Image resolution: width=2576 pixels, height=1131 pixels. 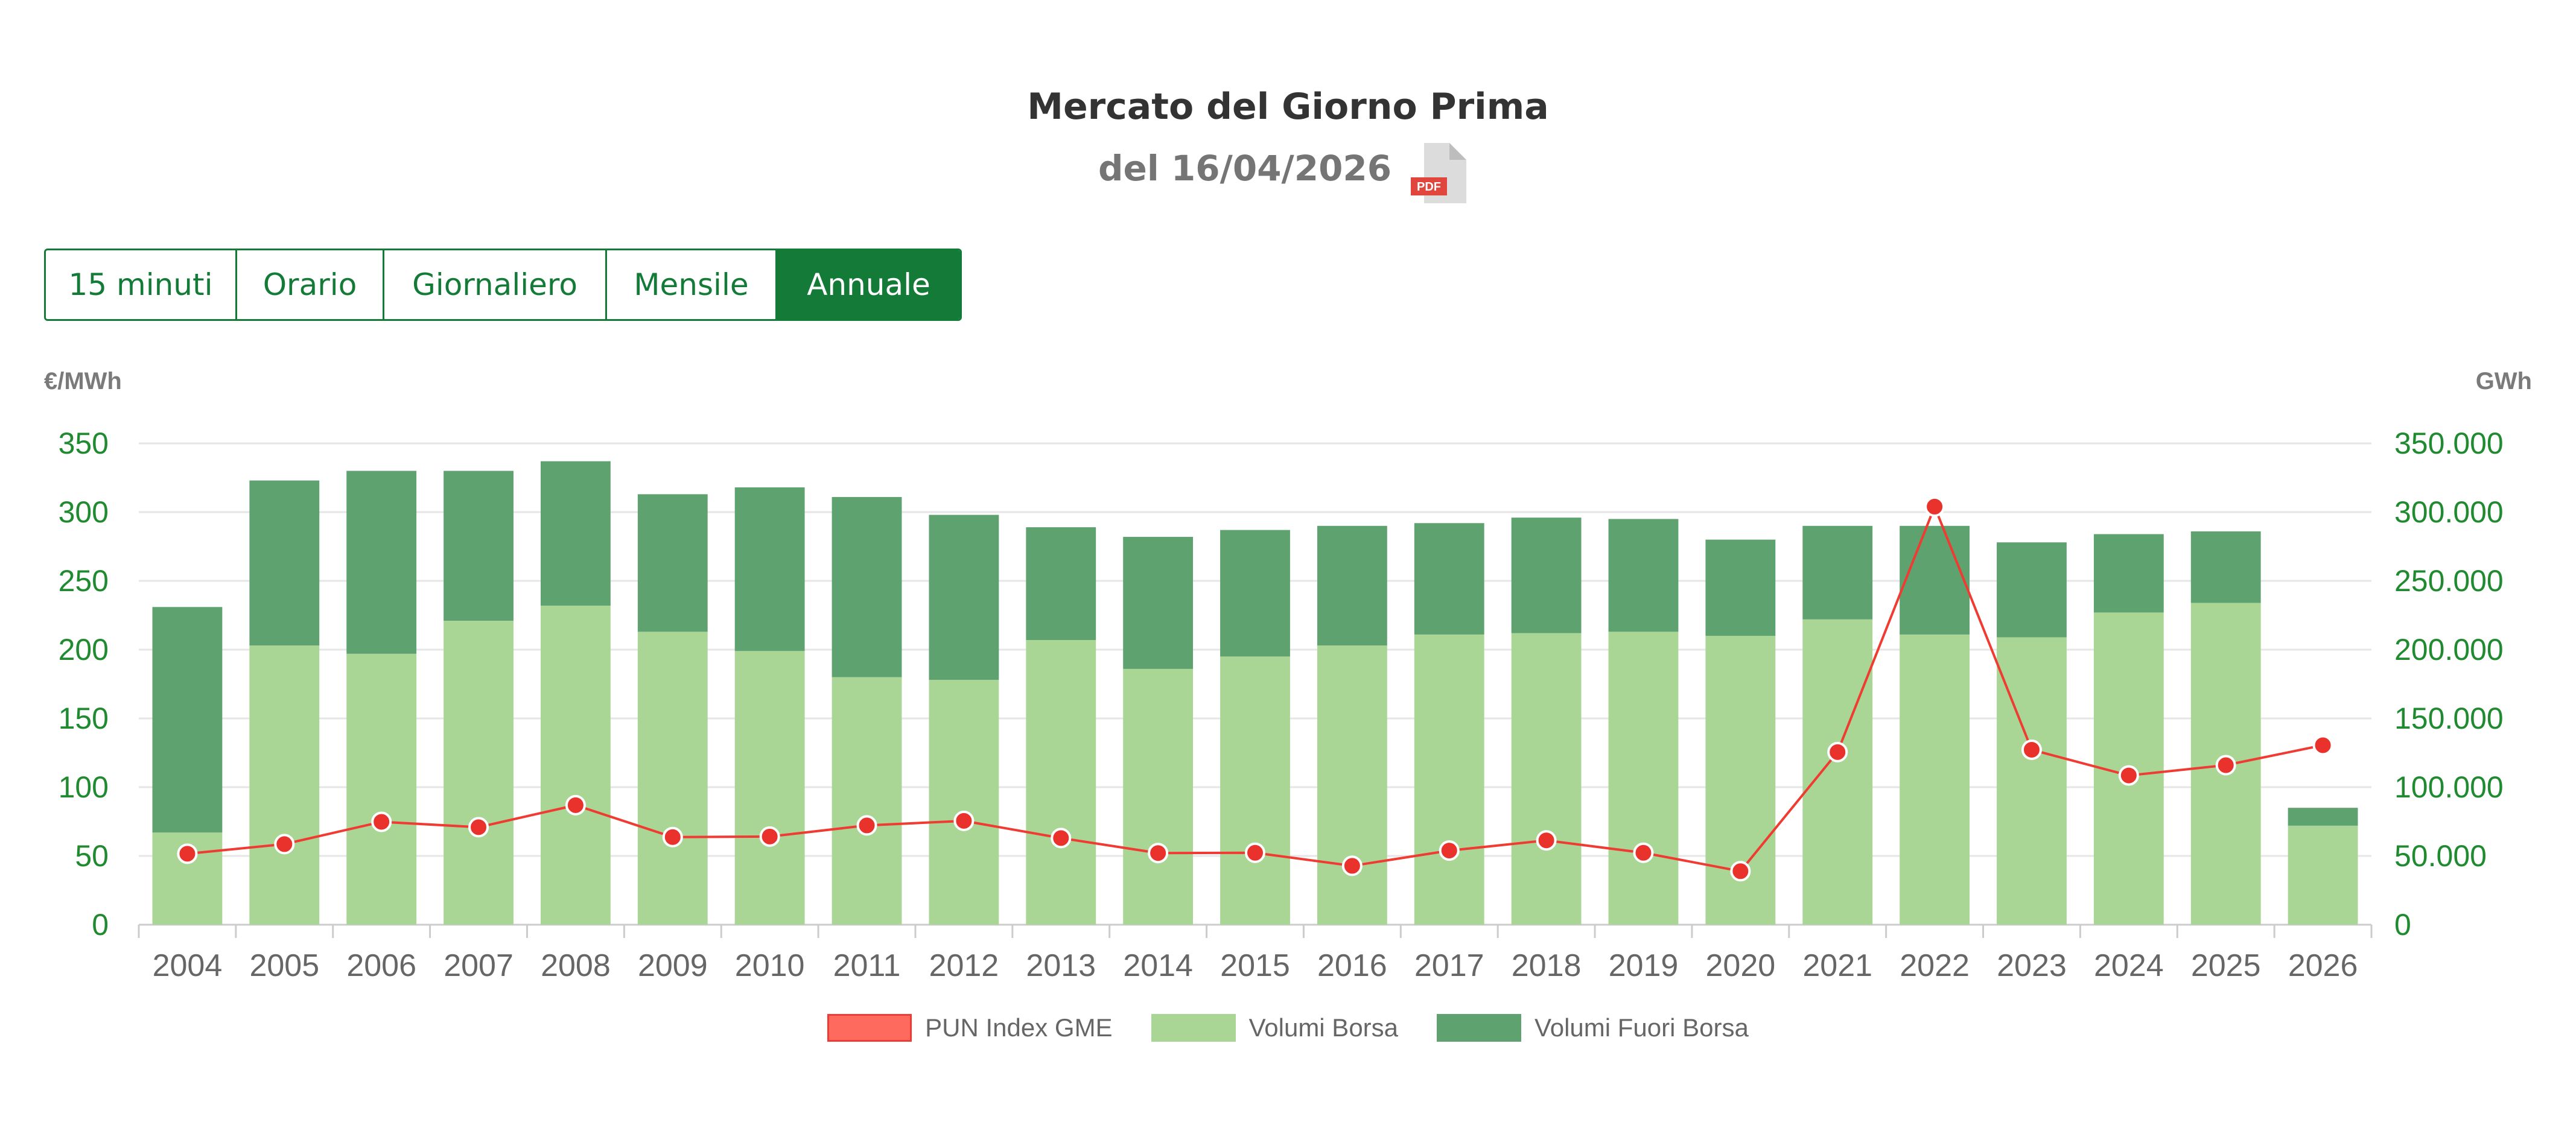 What do you see at coordinates (83, 381) in the screenshot?
I see `left-axis-unit: €/MWh` at bounding box center [83, 381].